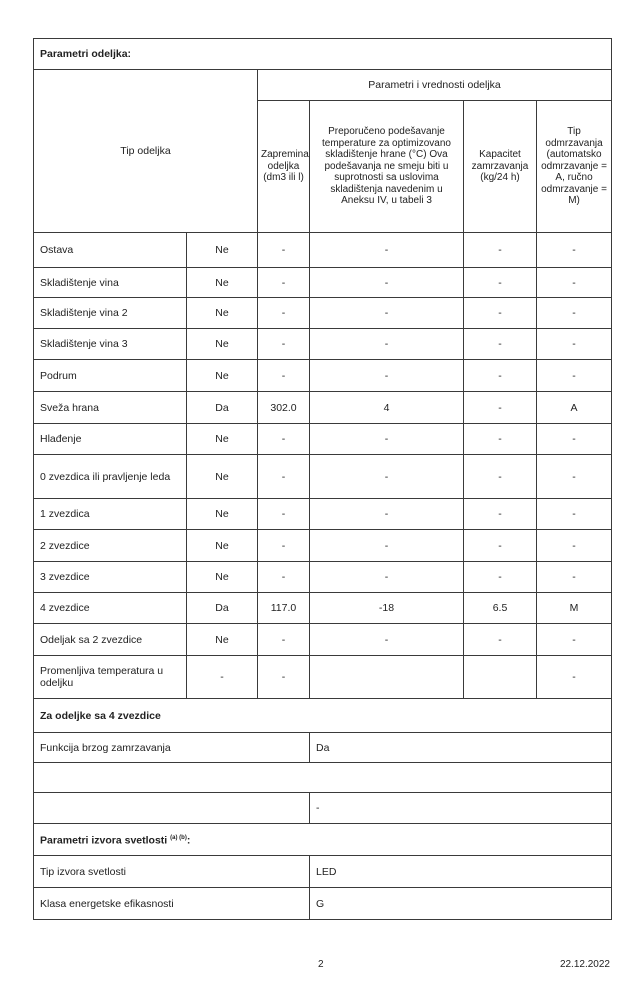  Describe the element at coordinates (110, 313) in the screenshot. I see `row-name: Skladištenje vina 2` at that location.